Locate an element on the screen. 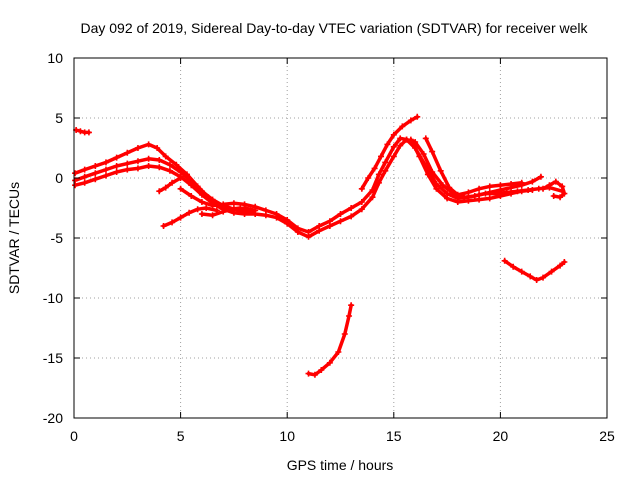 The height and width of the screenshot is (480, 640). y-tick-label: -15 is located at coordinates (53, 358).